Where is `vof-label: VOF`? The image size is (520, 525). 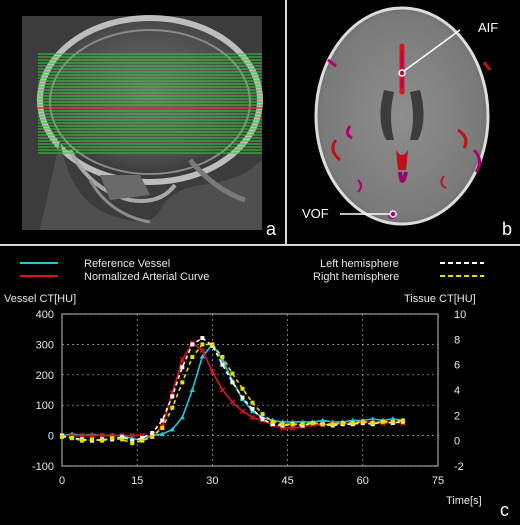 vof-label: VOF is located at coordinates (315, 213).